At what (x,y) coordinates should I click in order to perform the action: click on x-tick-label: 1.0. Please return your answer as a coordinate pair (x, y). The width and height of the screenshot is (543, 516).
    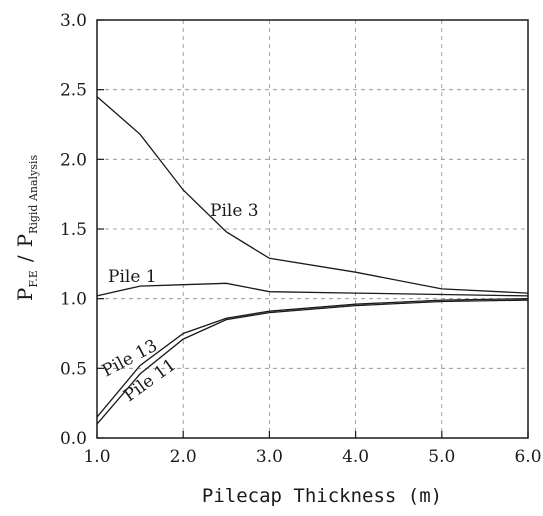
    Looking at the image, I should click on (96, 457).